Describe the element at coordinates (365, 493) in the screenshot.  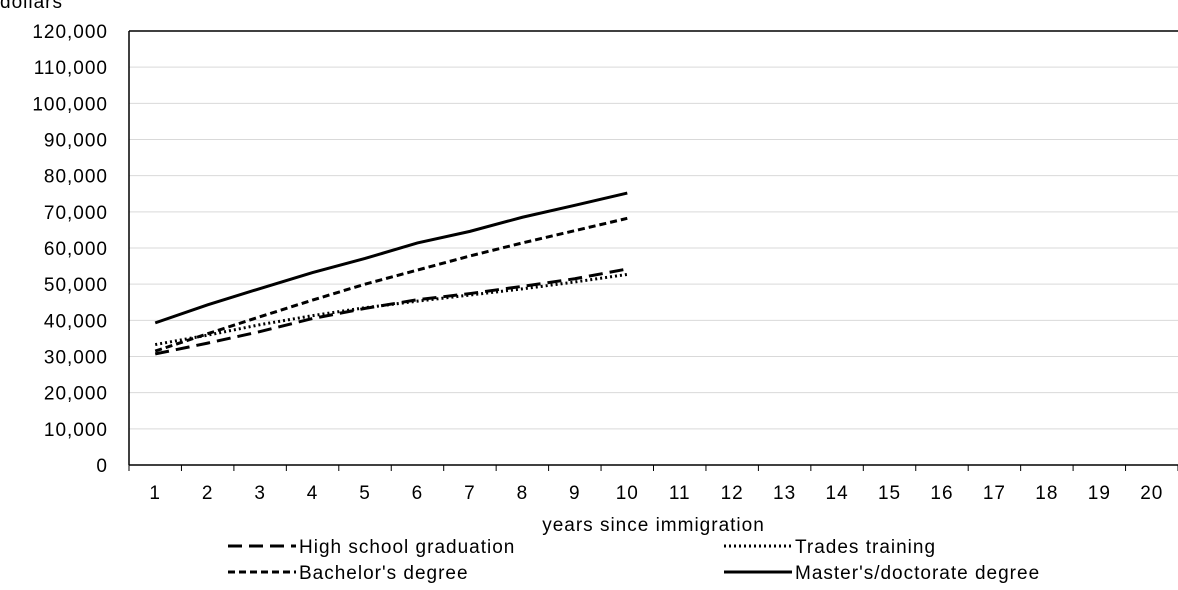
I see `x-tick-label: 5` at that location.